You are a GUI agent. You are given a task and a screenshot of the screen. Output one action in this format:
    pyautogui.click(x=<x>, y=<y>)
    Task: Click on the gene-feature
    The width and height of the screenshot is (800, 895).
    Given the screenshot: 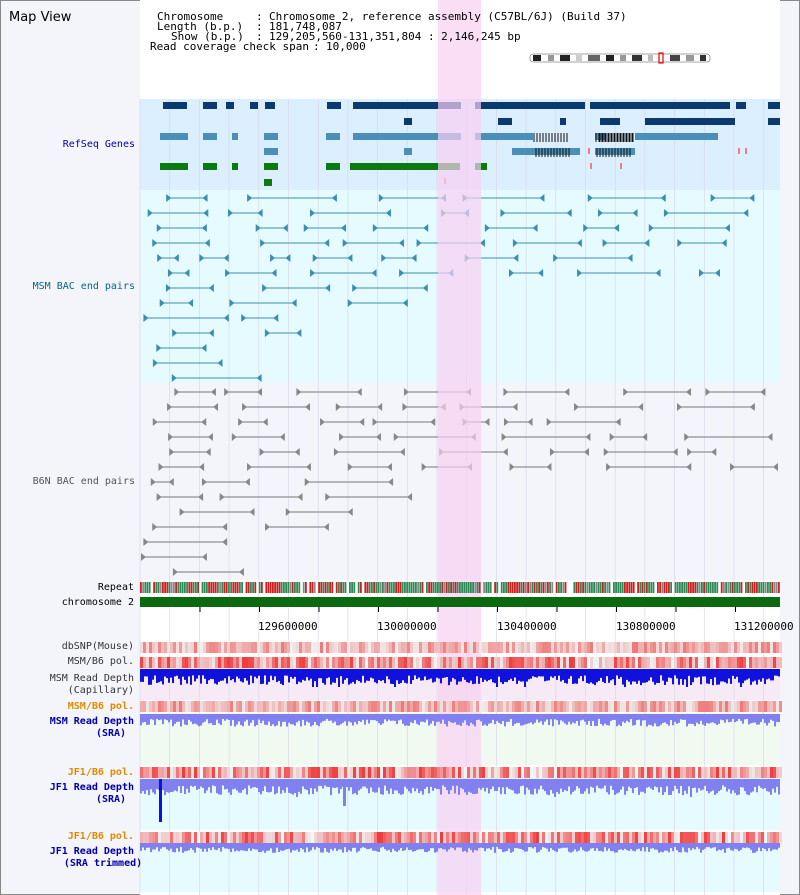 What is the action you would take?
    pyautogui.click(x=333, y=136)
    